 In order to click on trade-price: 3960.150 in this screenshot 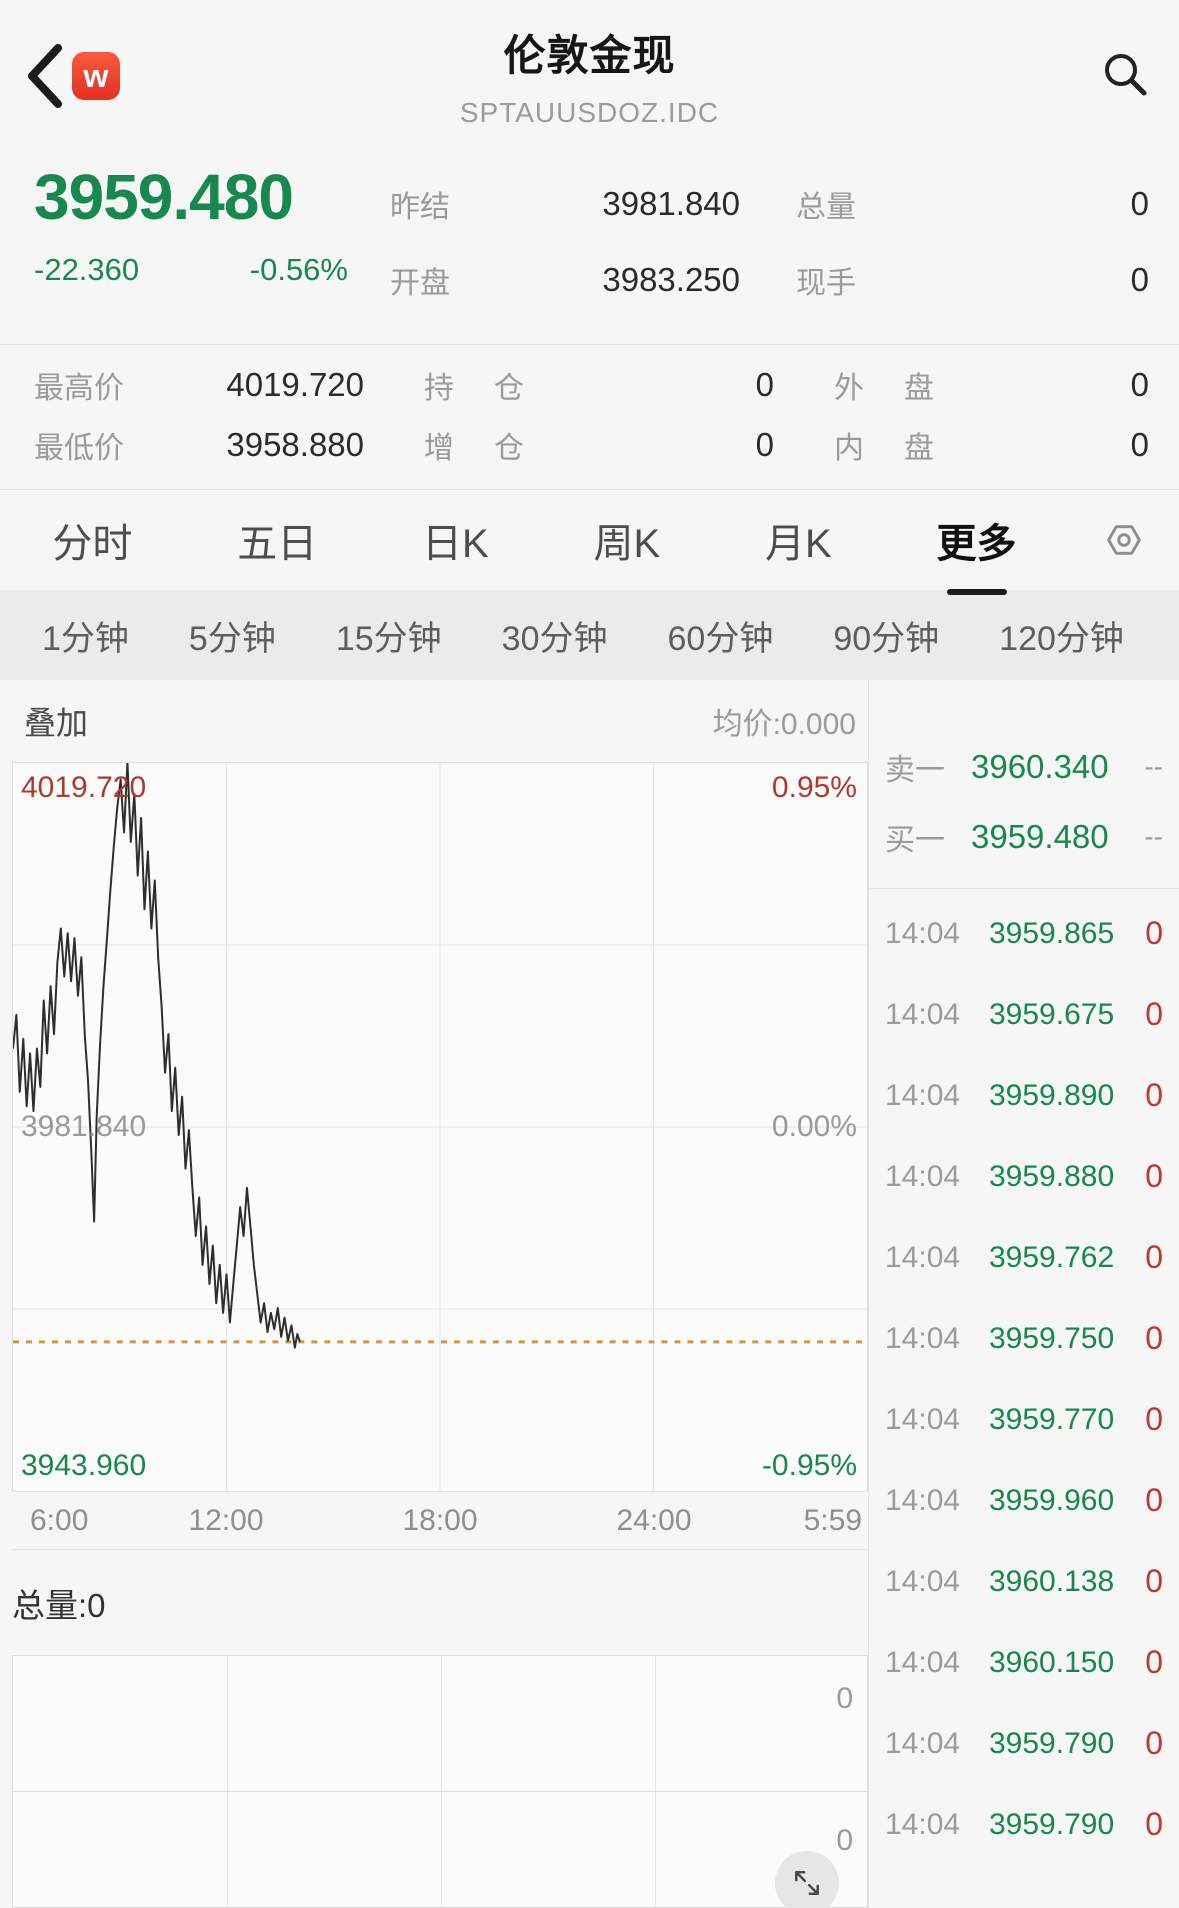, I will do `click(1052, 1662)`.